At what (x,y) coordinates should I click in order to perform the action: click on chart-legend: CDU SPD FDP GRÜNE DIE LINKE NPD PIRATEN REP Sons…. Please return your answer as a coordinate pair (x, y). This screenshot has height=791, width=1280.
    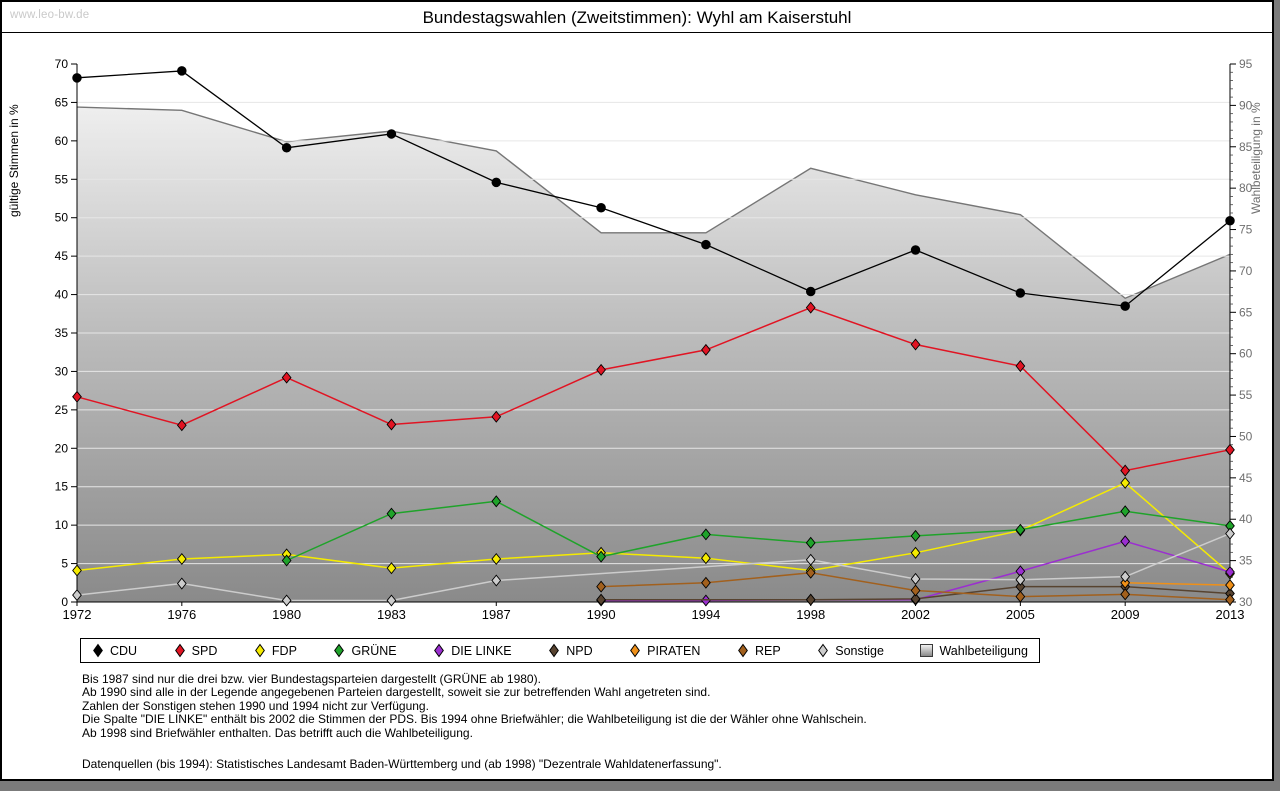
    Looking at the image, I should click on (560, 650).